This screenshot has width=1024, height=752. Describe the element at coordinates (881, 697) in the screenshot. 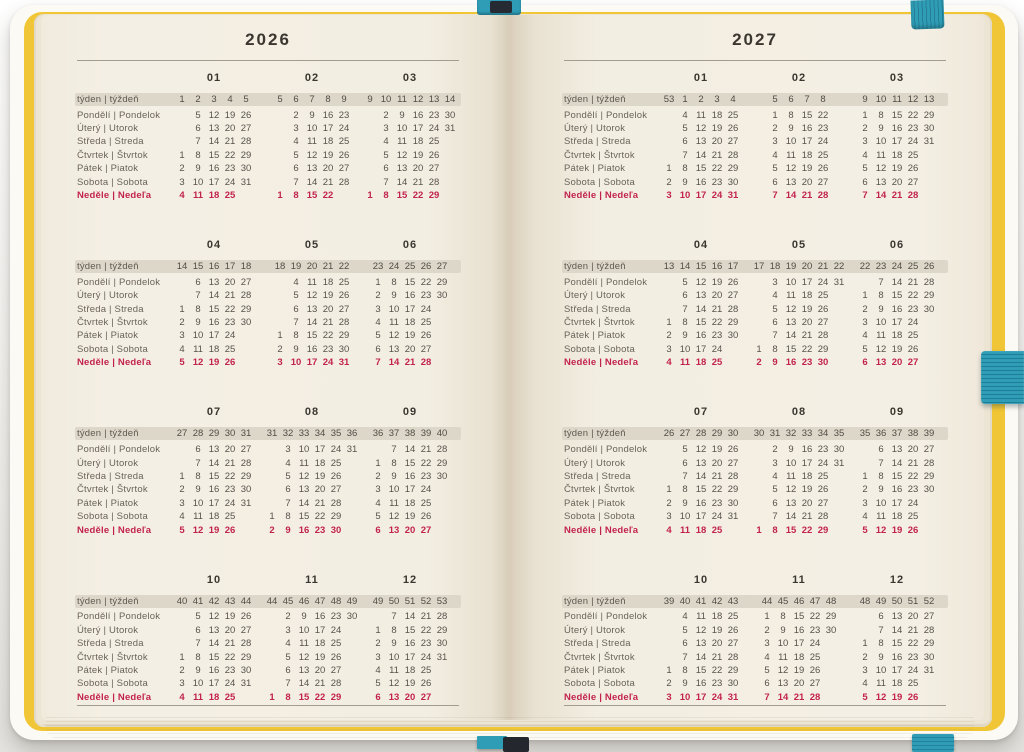

I see `date-cell: 12` at that location.